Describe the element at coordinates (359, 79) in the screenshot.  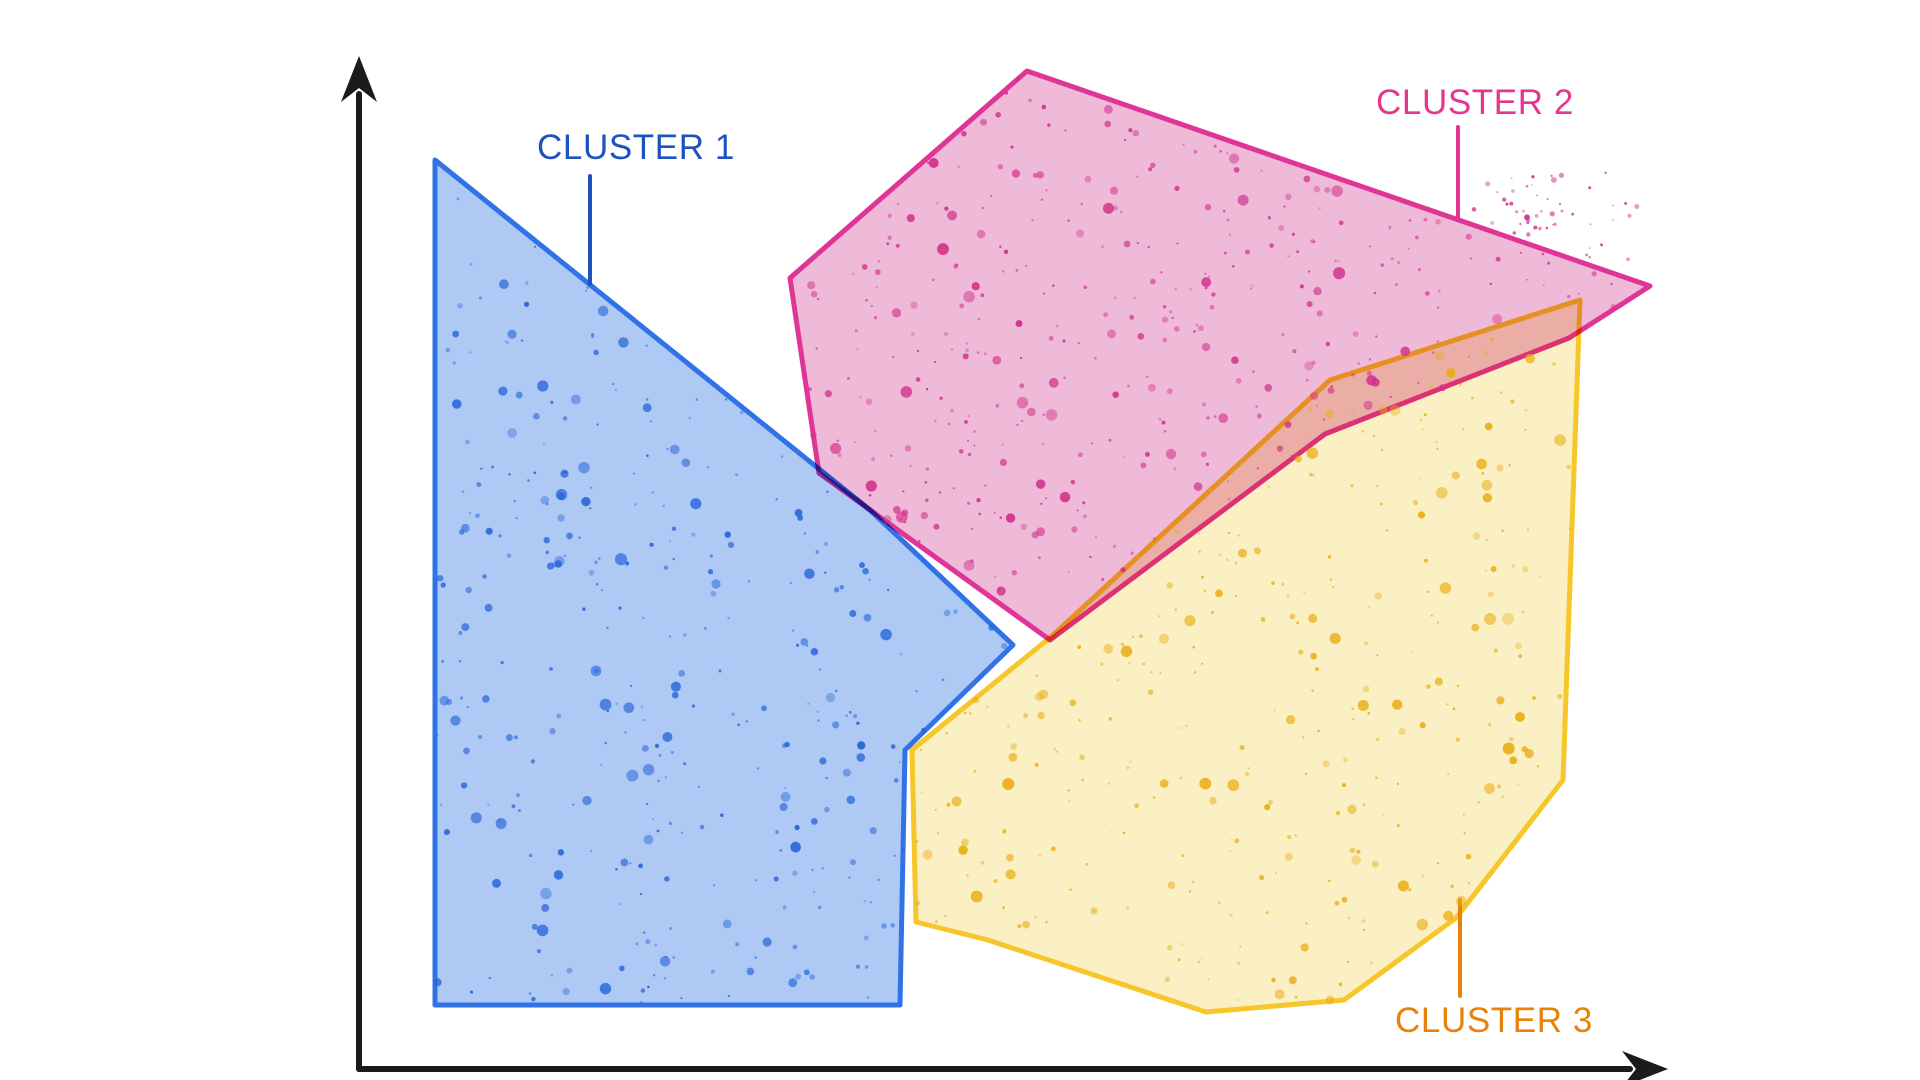
I see `y-axis-arrowhead` at that location.